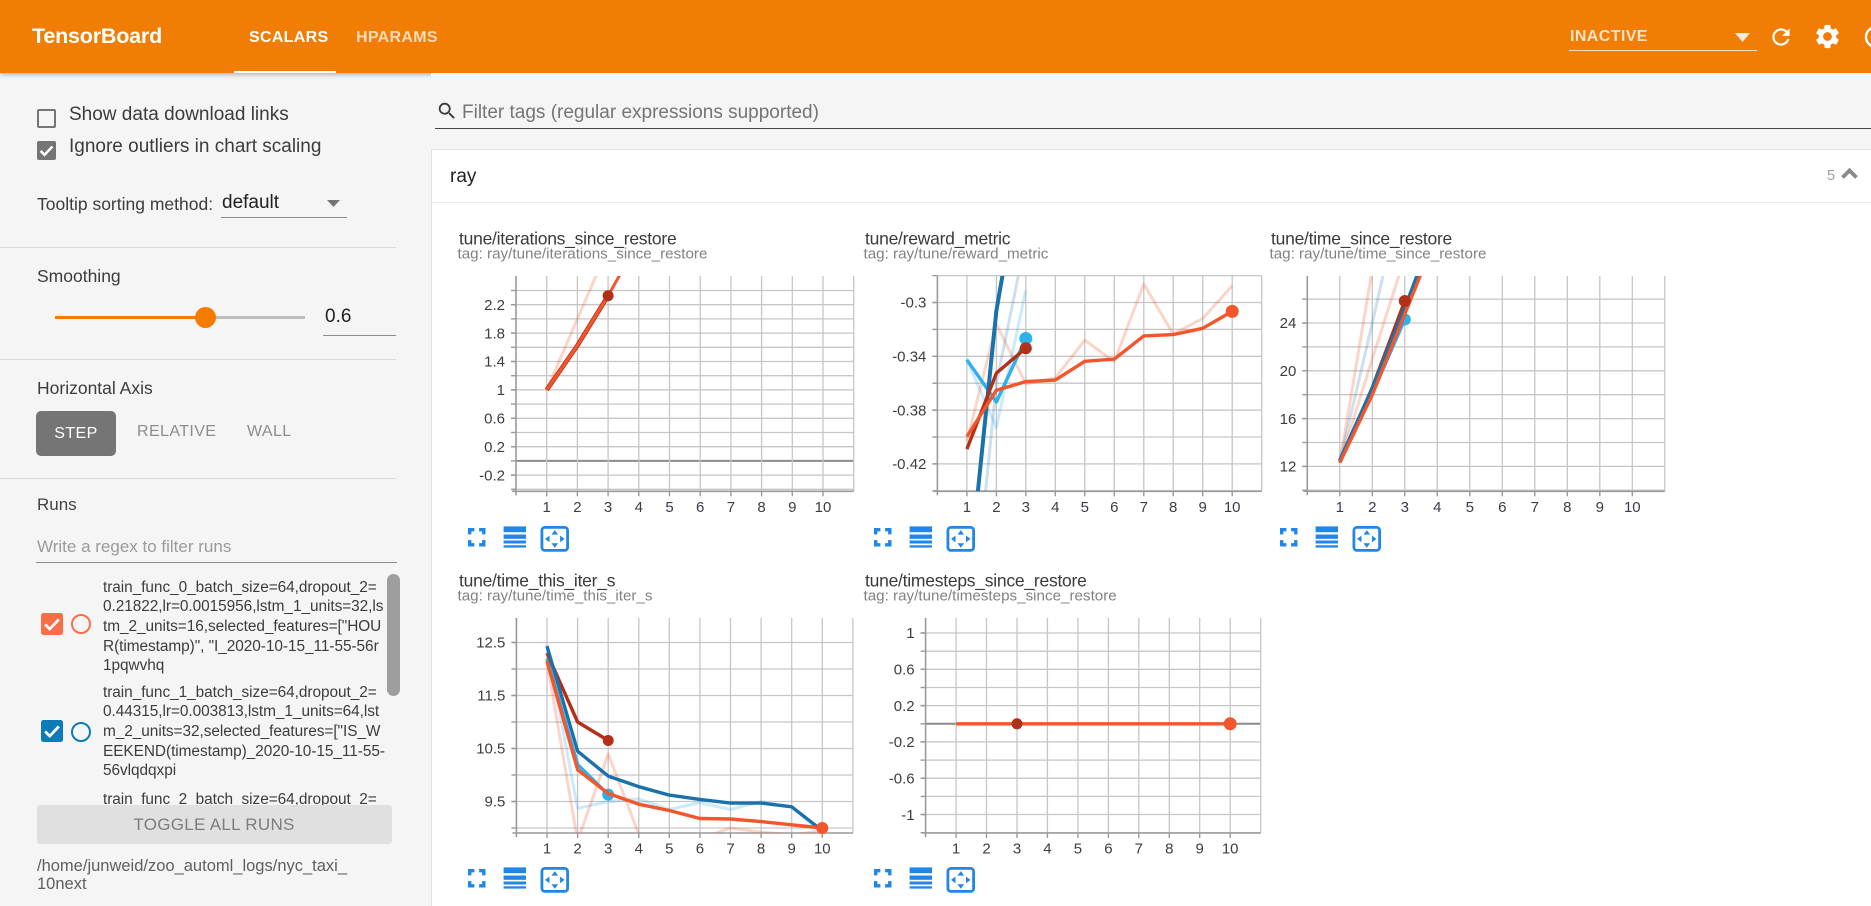  What do you see at coordinates (1378, 254) in the screenshot?
I see `svg-text:tag: ray/tune/time_since_resto: tag: ray/tune/time_since_restore` at bounding box center [1378, 254].